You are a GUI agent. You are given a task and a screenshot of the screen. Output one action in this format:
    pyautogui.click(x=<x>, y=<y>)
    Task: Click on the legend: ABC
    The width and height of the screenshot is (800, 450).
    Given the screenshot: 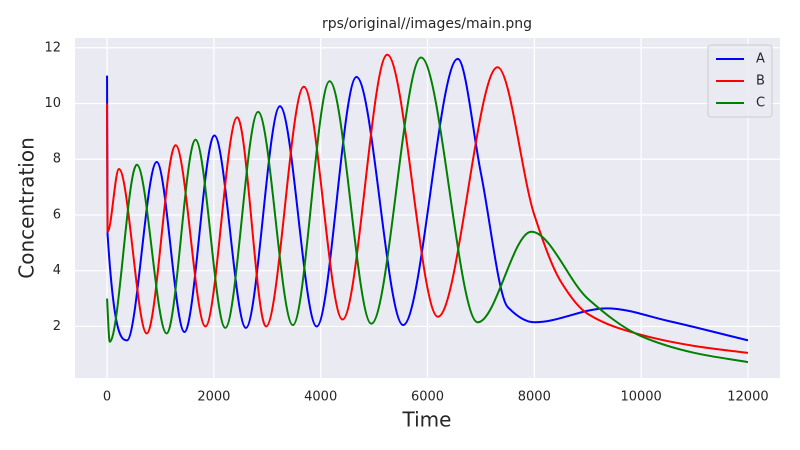 What is the action you would take?
    pyautogui.click(x=740, y=81)
    